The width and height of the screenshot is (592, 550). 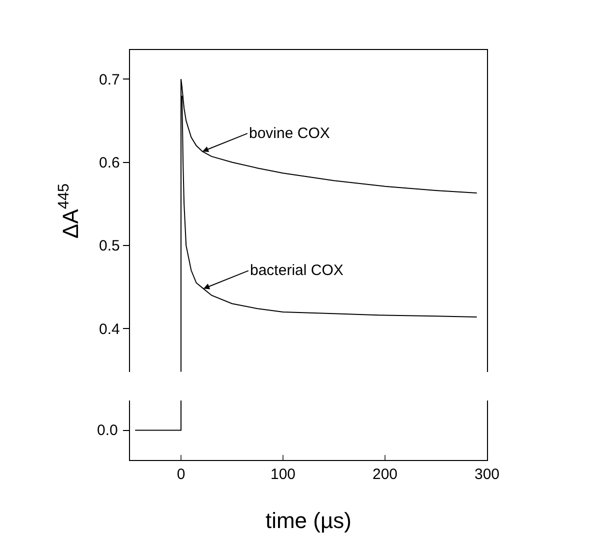 What do you see at coordinates (109, 163) in the screenshot?
I see `y-tick-label: 0.6` at bounding box center [109, 163].